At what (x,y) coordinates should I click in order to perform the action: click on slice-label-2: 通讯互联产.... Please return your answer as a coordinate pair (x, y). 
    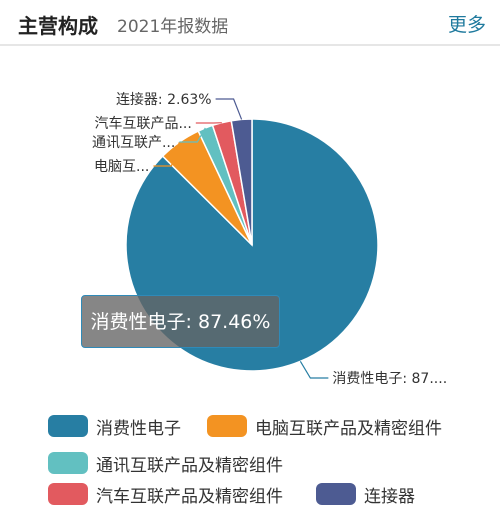
    Looking at the image, I should click on (133, 143).